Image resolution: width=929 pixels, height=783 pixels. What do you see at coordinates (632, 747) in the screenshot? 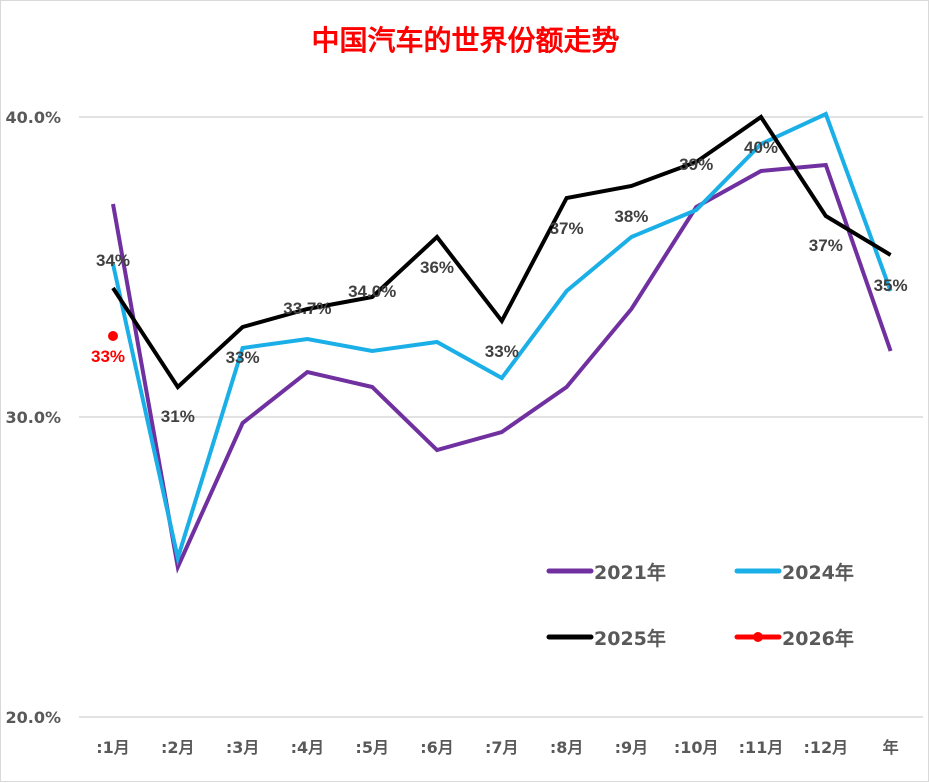
I see `x-tick-label: :9月` at bounding box center [632, 747].